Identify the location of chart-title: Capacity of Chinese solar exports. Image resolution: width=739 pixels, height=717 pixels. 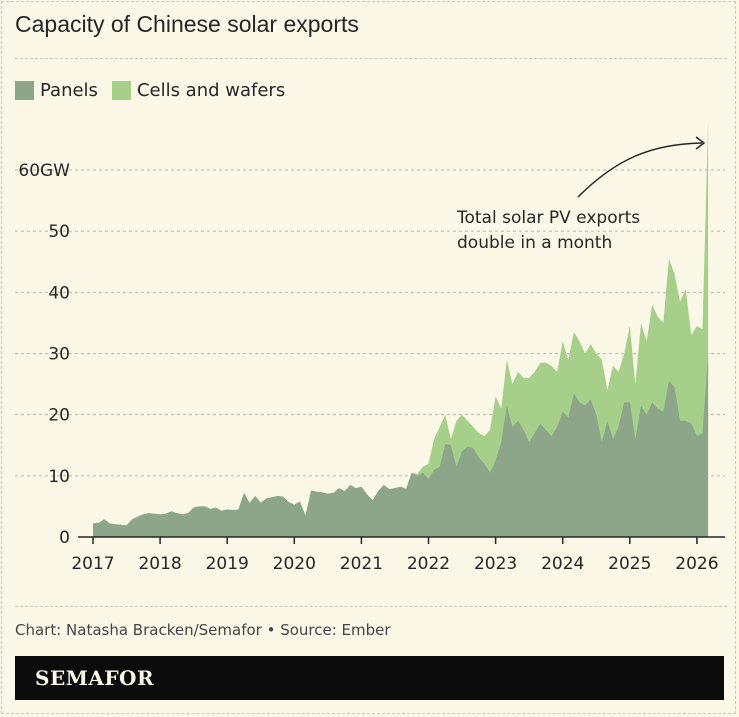
(187, 24).